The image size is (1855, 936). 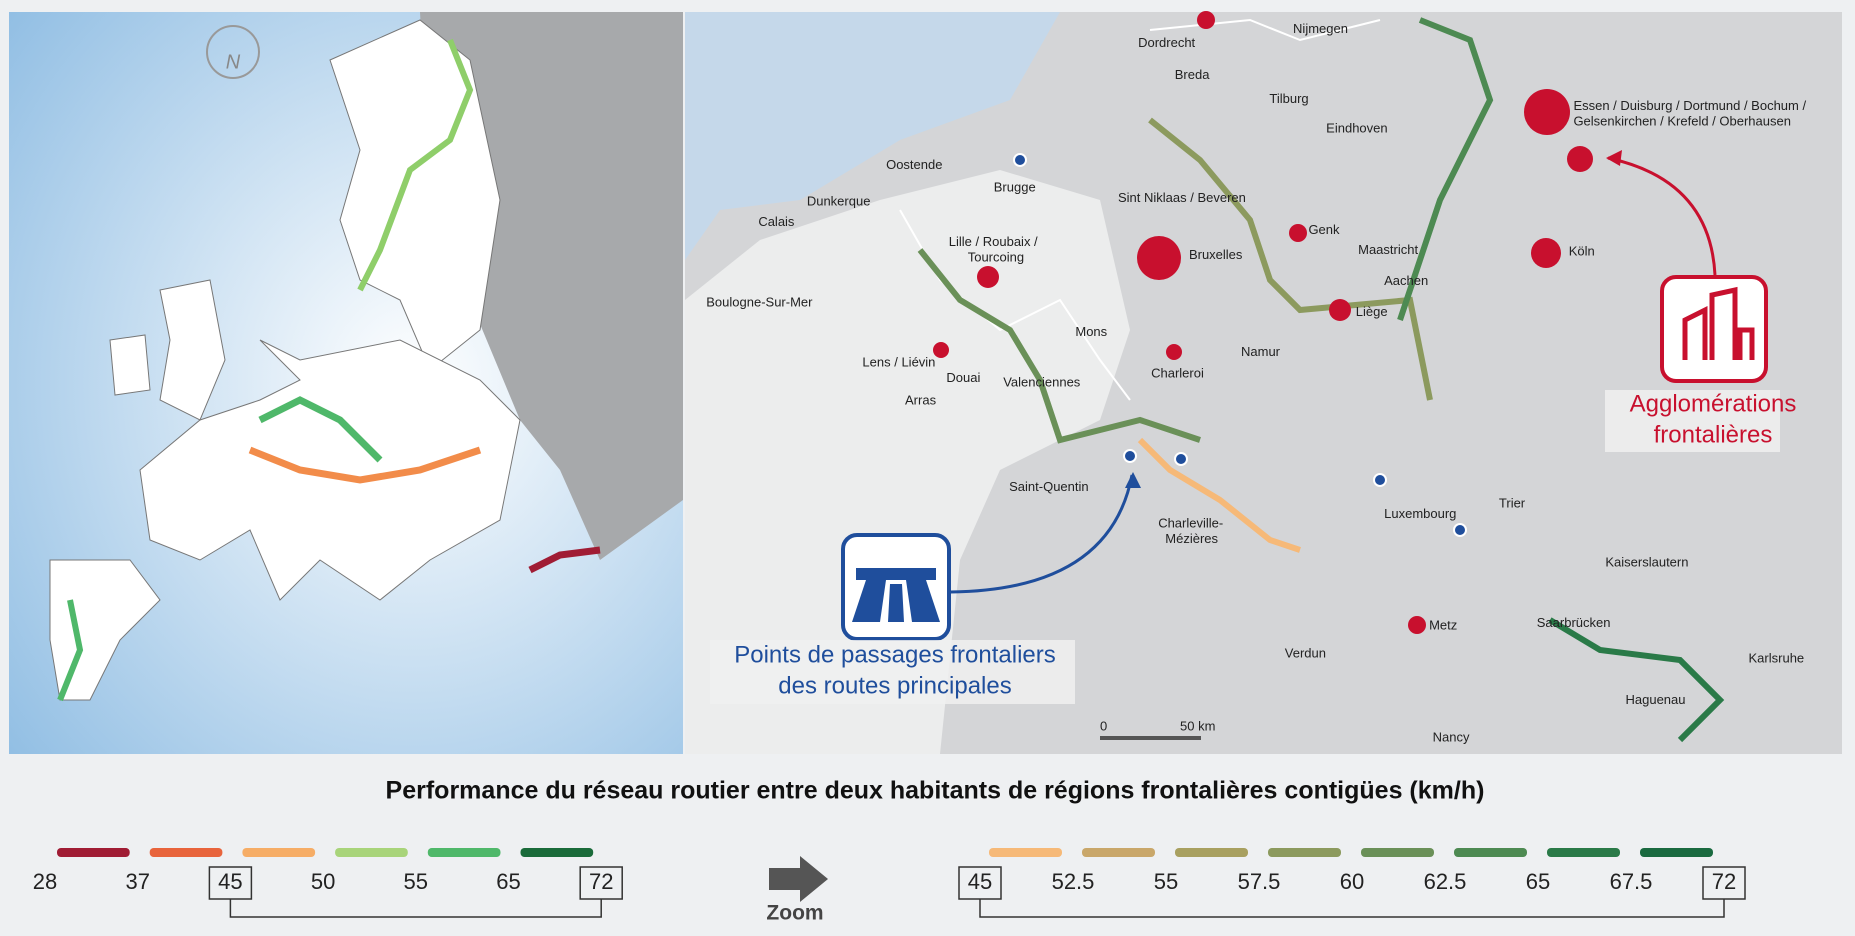 I want to click on map-label: Aachen, so click(x=1406, y=280).